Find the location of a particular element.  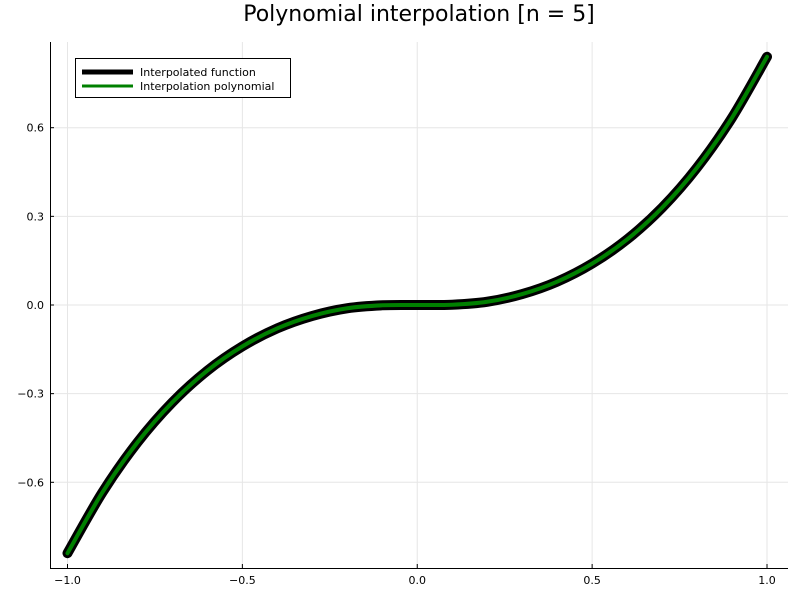

x-tick-label: 0.0 is located at coordinates (418, 580).